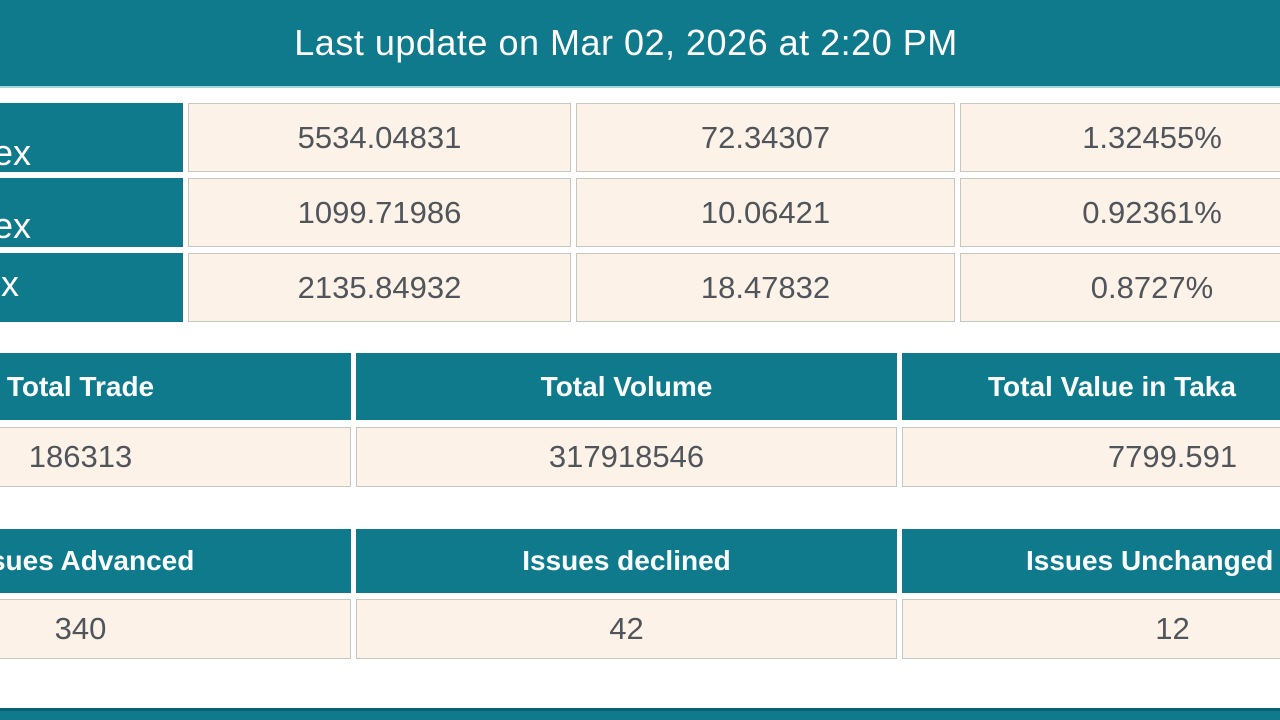 The width and height of the screenshot is (1280, 720). Describe the element at coordinates (1091, 561) in the screenshot. I see `issues-unchanged-header: Issues Unchanged` at that location.